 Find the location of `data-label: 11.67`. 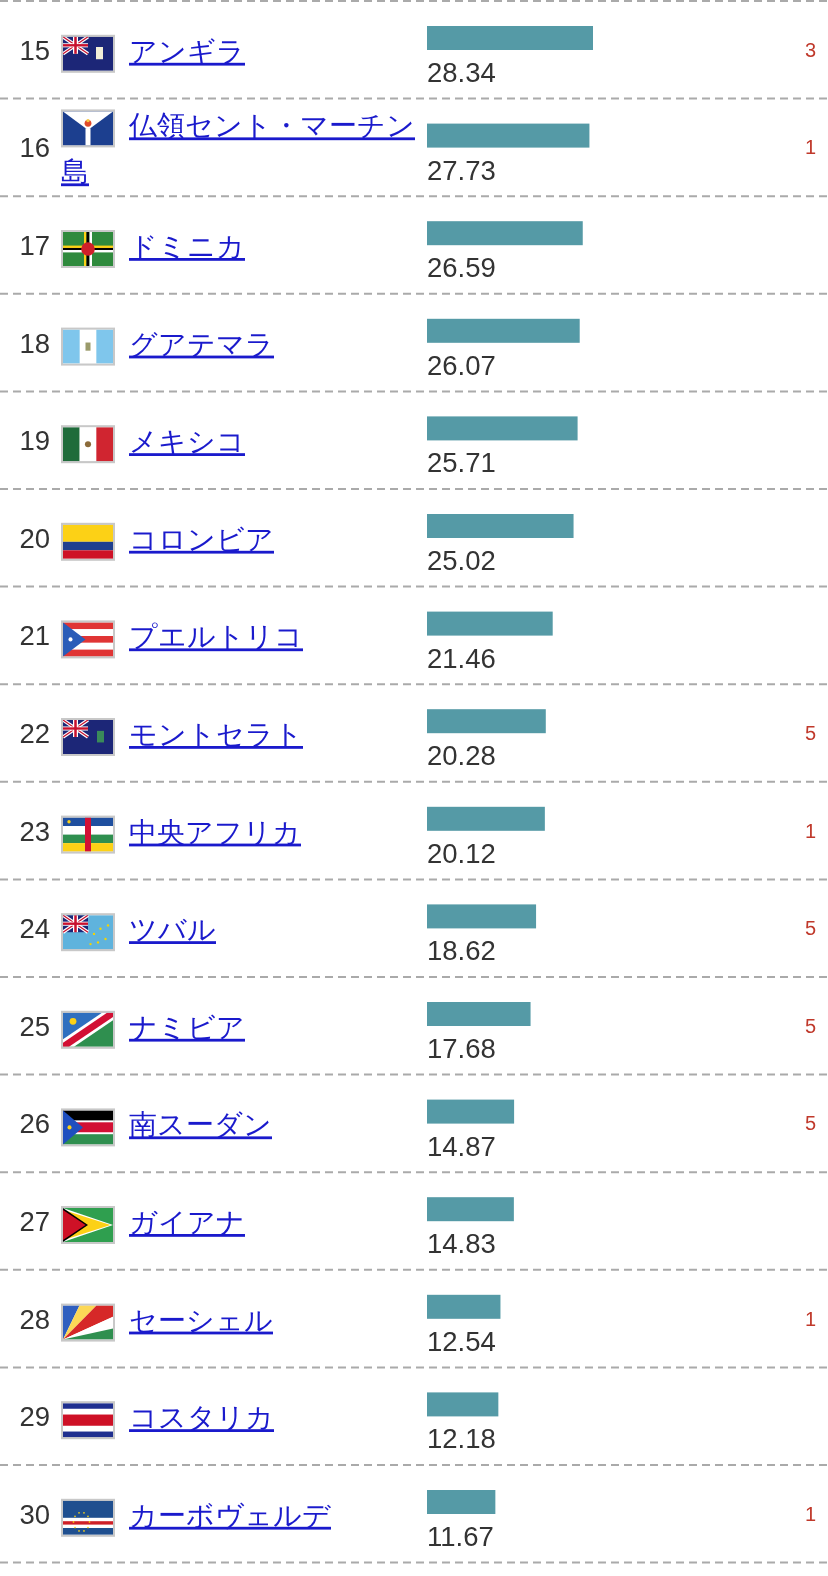

data-label: 11.67 is located at coordinates (460, 1536).